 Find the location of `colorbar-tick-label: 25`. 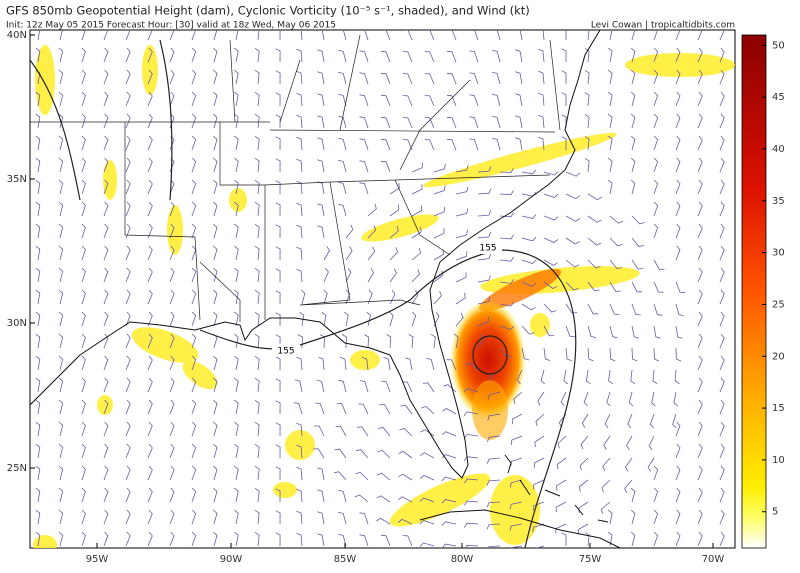

colorbar-tick-label: 25 is located at coordinates (778, 304).